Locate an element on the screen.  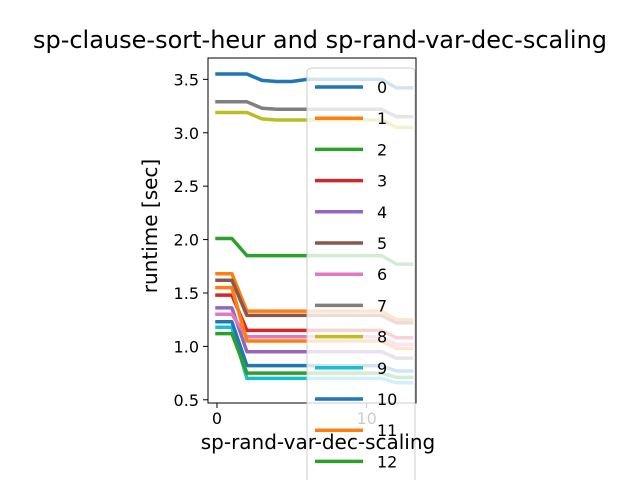
y-tick-label: 3.0 is located at coordinates (186, 133).